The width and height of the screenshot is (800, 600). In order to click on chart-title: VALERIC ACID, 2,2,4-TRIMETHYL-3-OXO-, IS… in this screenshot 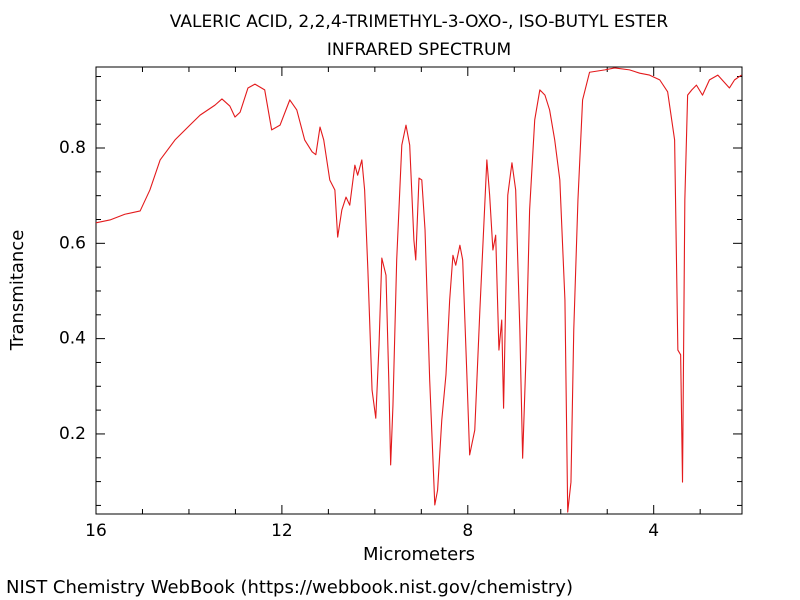, I will do `click(419, 22)`.